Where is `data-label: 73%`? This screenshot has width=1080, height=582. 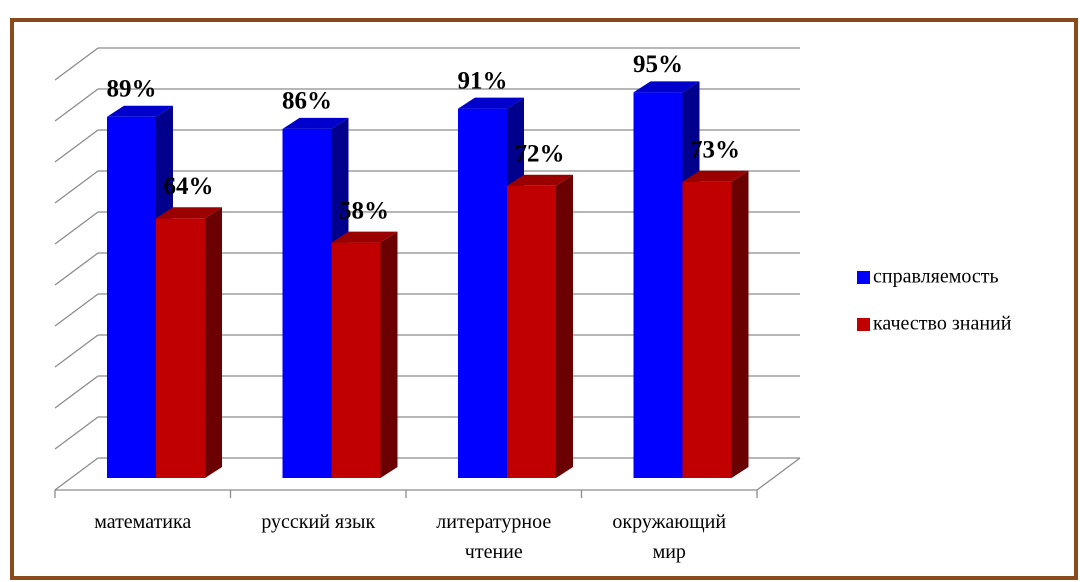 data-label: 73% is located at coordinates (715, 149).